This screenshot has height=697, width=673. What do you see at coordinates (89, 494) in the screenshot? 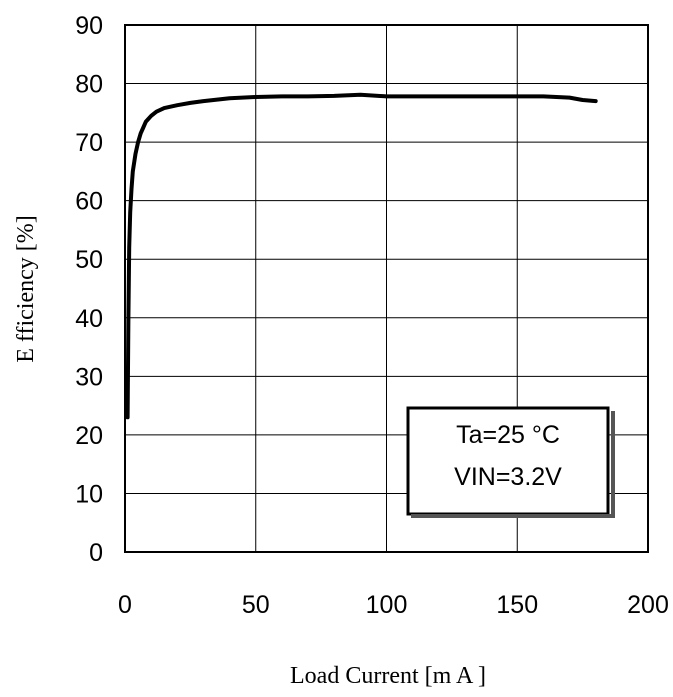
I see `y-tick-label: 10` at bounding box center [89, 494].